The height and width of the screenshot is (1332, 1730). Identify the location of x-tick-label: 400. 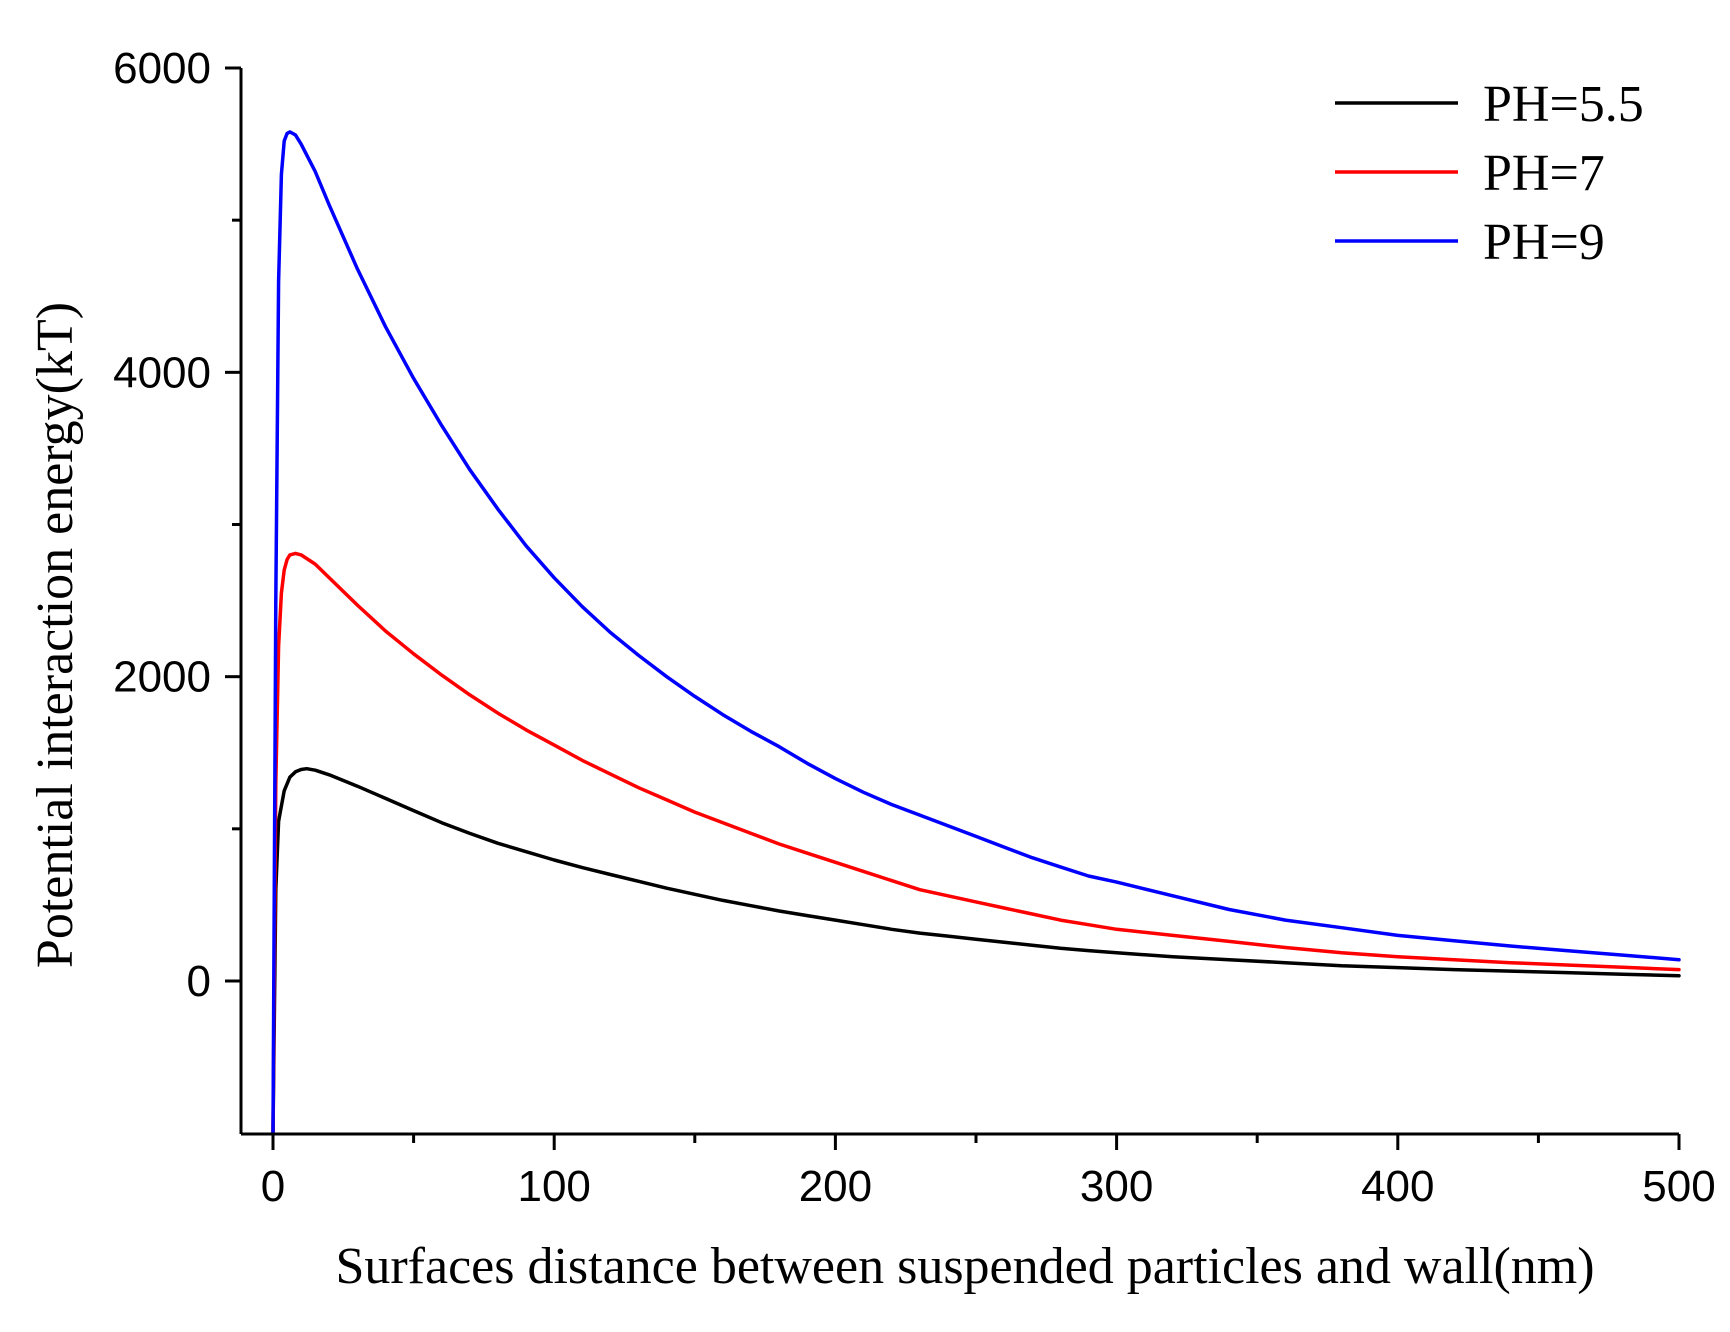
(1397, 1186).